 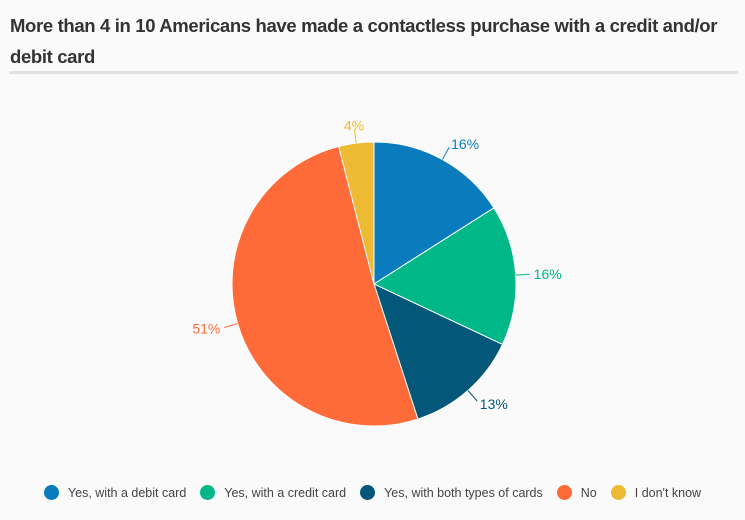 I want to click on legend-item: Yes, with a credit card, so click(x=273, y=492).